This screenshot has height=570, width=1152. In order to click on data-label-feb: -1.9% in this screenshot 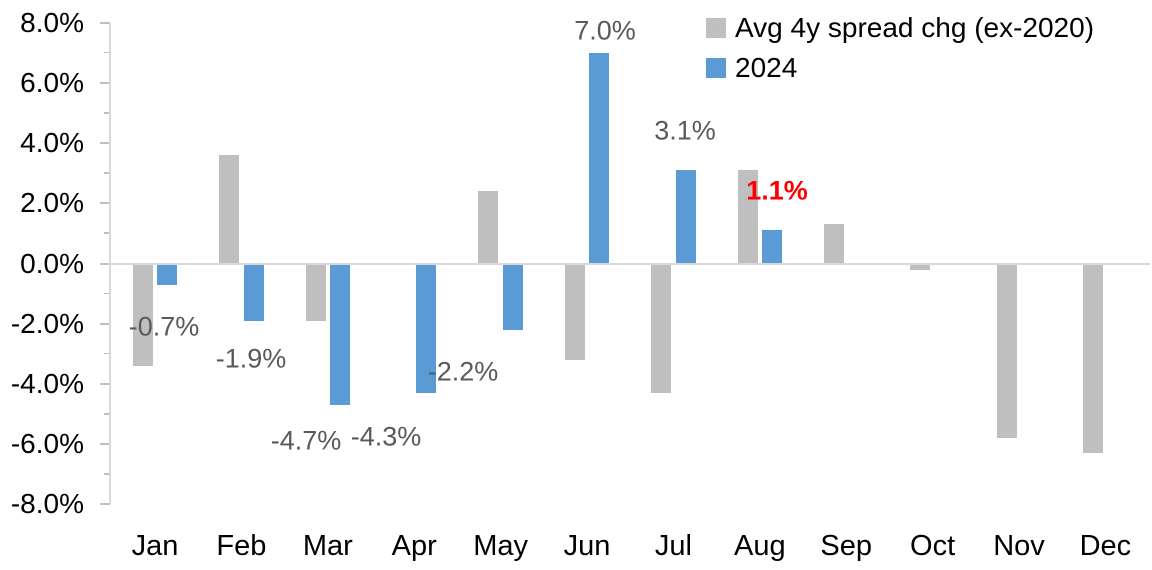, I will do `click(251, 358)`.